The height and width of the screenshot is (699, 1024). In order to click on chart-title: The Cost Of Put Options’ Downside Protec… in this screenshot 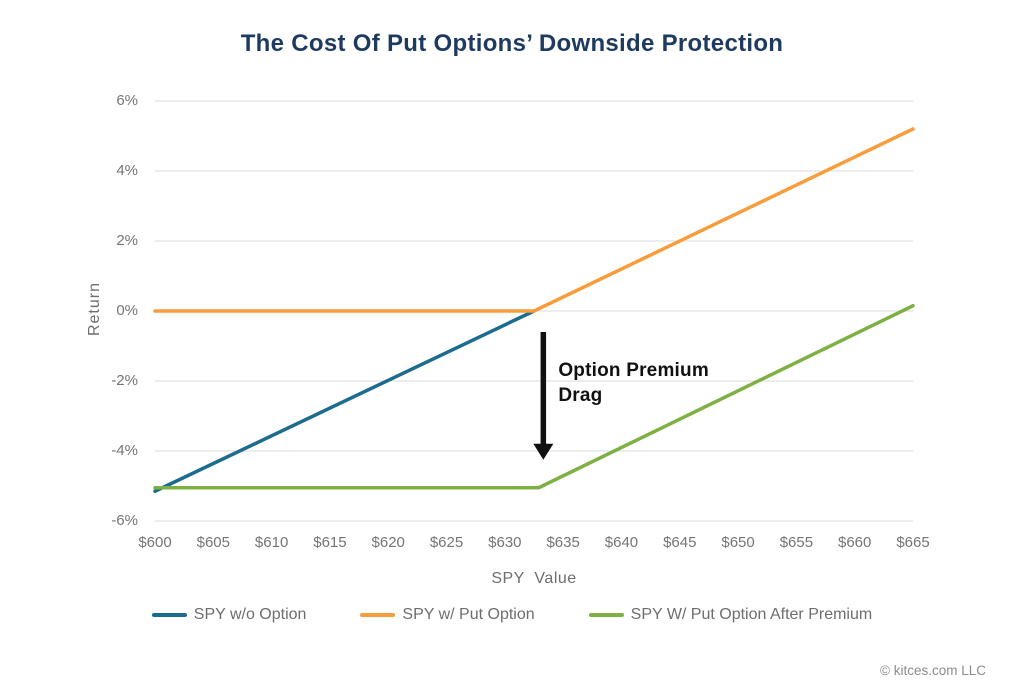, I will do `click(512, 43)`.